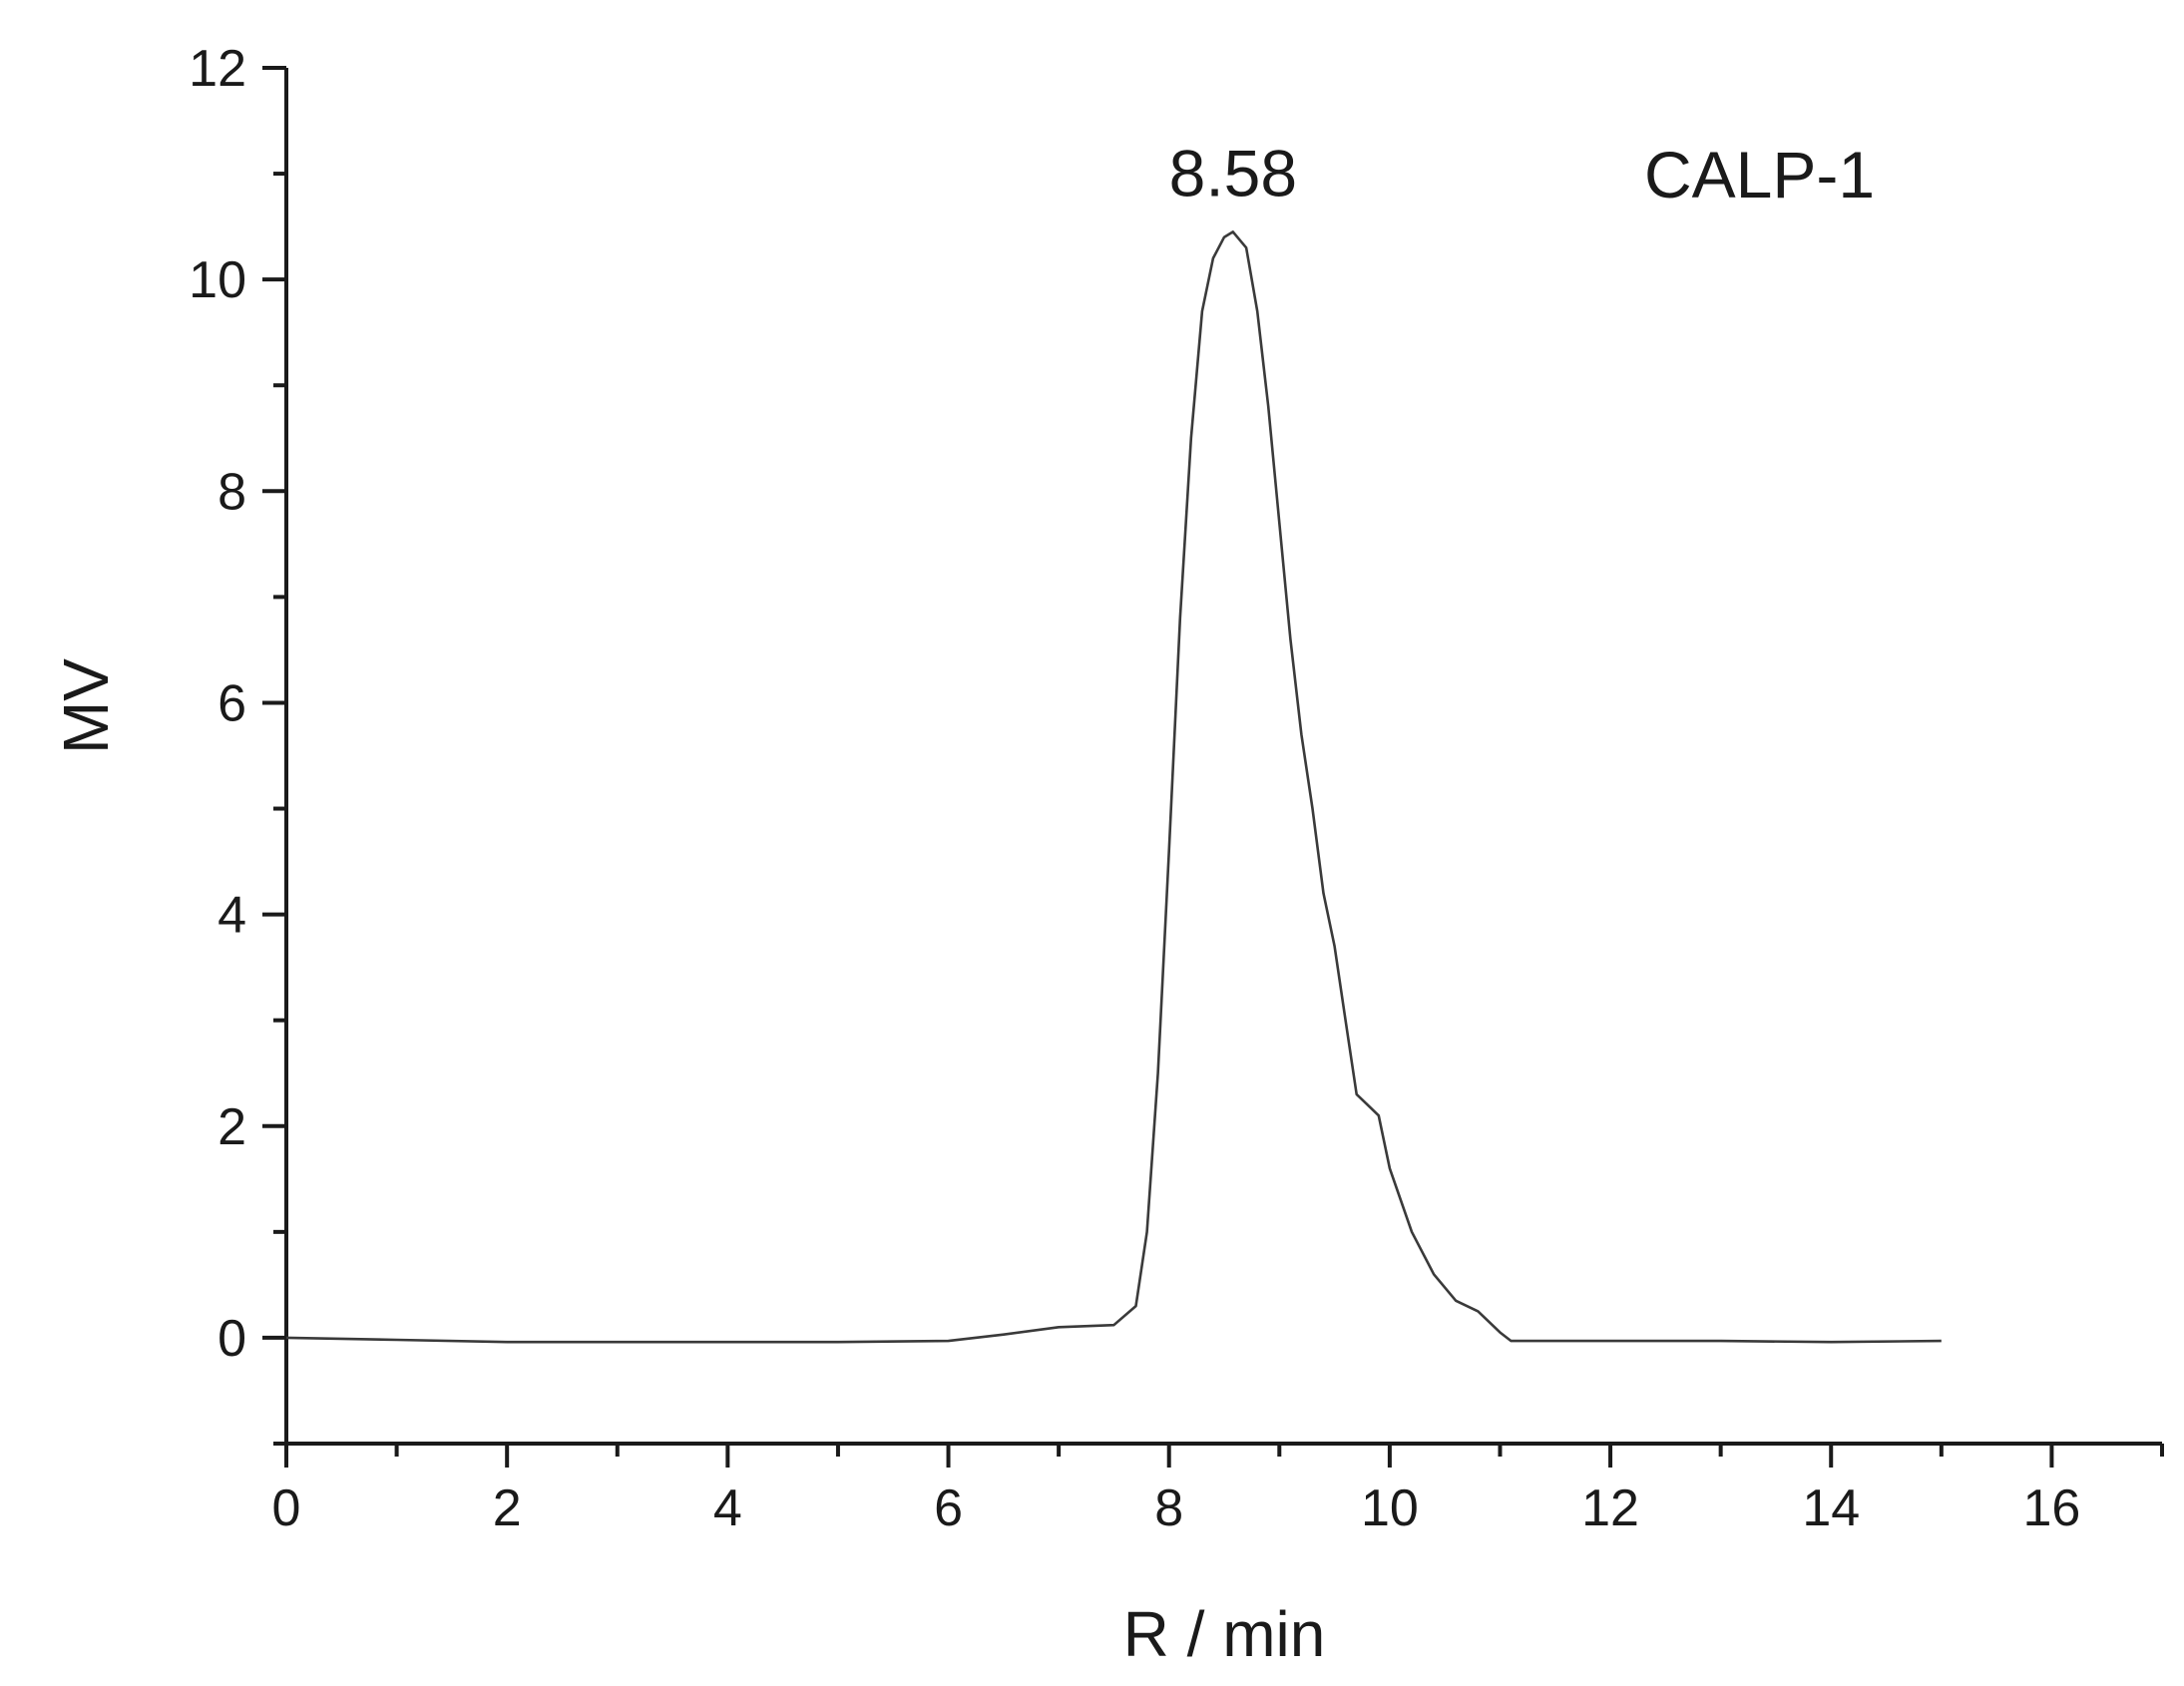 Image resolution: width=2184 pixels, height=1686 pixels. I want to click on x-tick-label: 12, so click(1610, 1508).